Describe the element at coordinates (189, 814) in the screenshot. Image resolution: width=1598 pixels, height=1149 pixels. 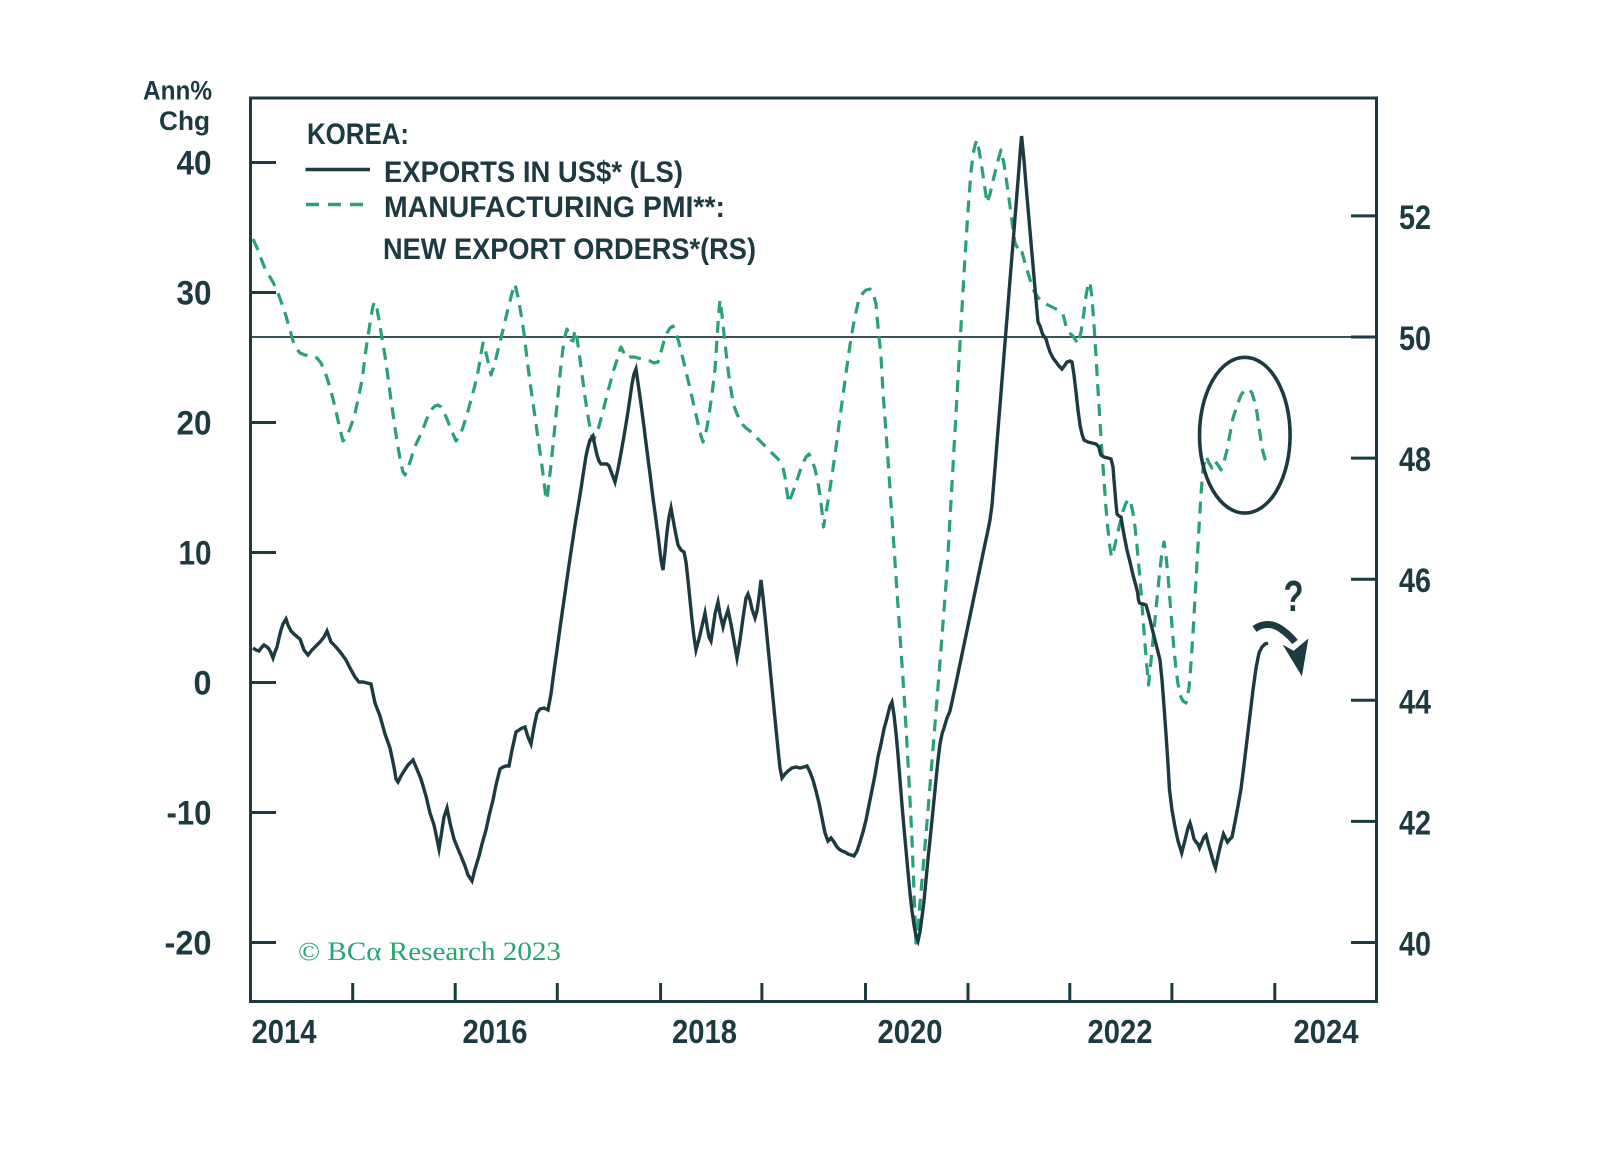
I see `svg-text: -10` at that location.